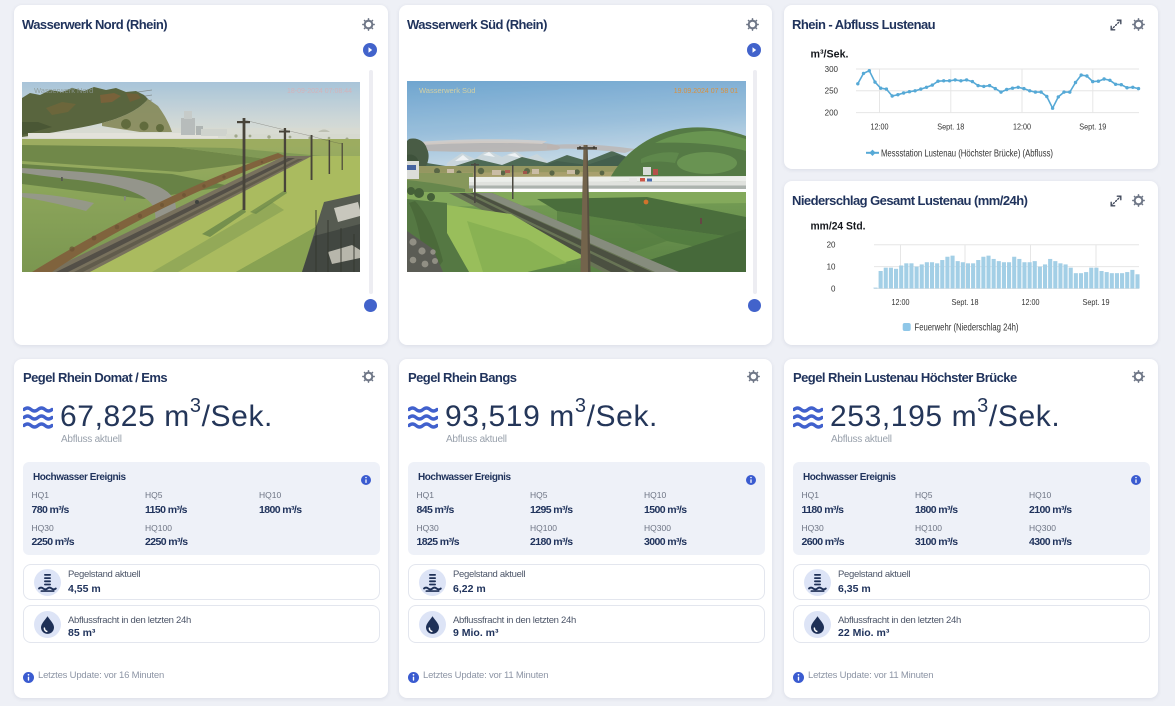 The image size is (1175, 706). Describe the element at coordinates (831, 266) in the screenshot. I see `svg-text: 10` at that location.